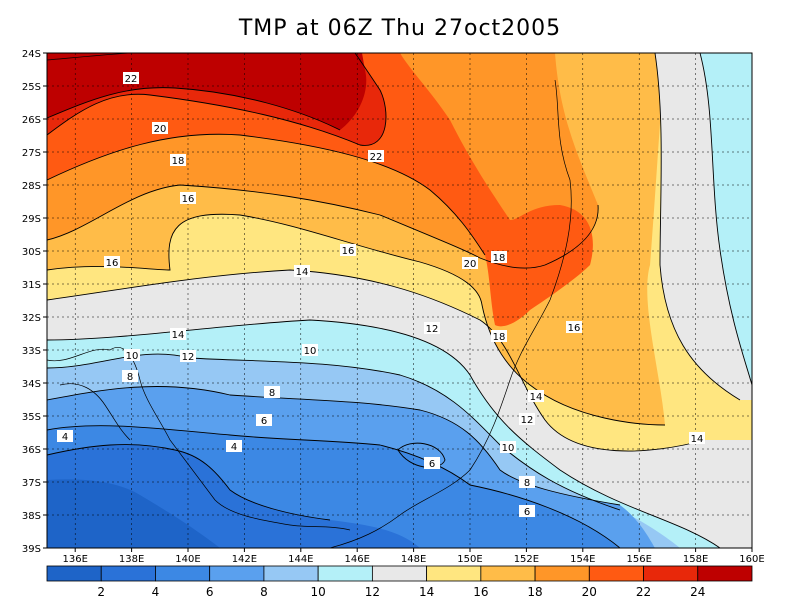 This screenshot has height=600, width=800. I want to click on colorbar: 2 4 6 8 10 12 14 16 18 20 22 24, so click(399, 582).